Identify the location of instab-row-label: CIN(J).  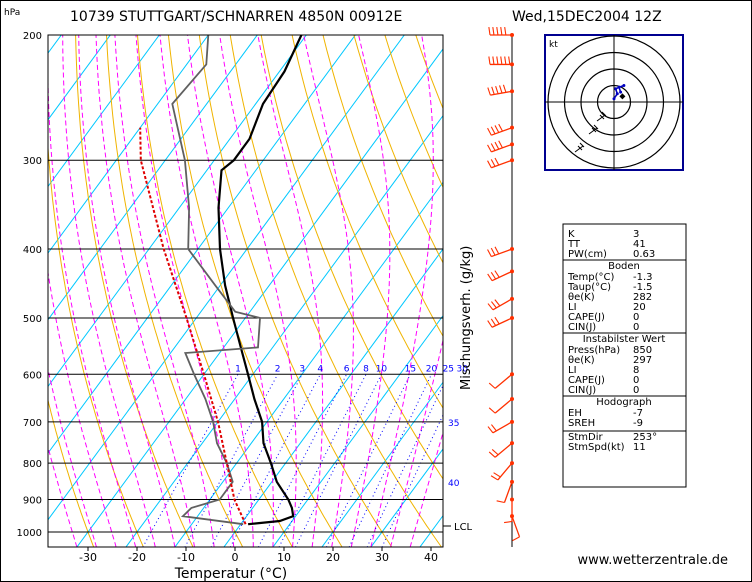
(582, 390).